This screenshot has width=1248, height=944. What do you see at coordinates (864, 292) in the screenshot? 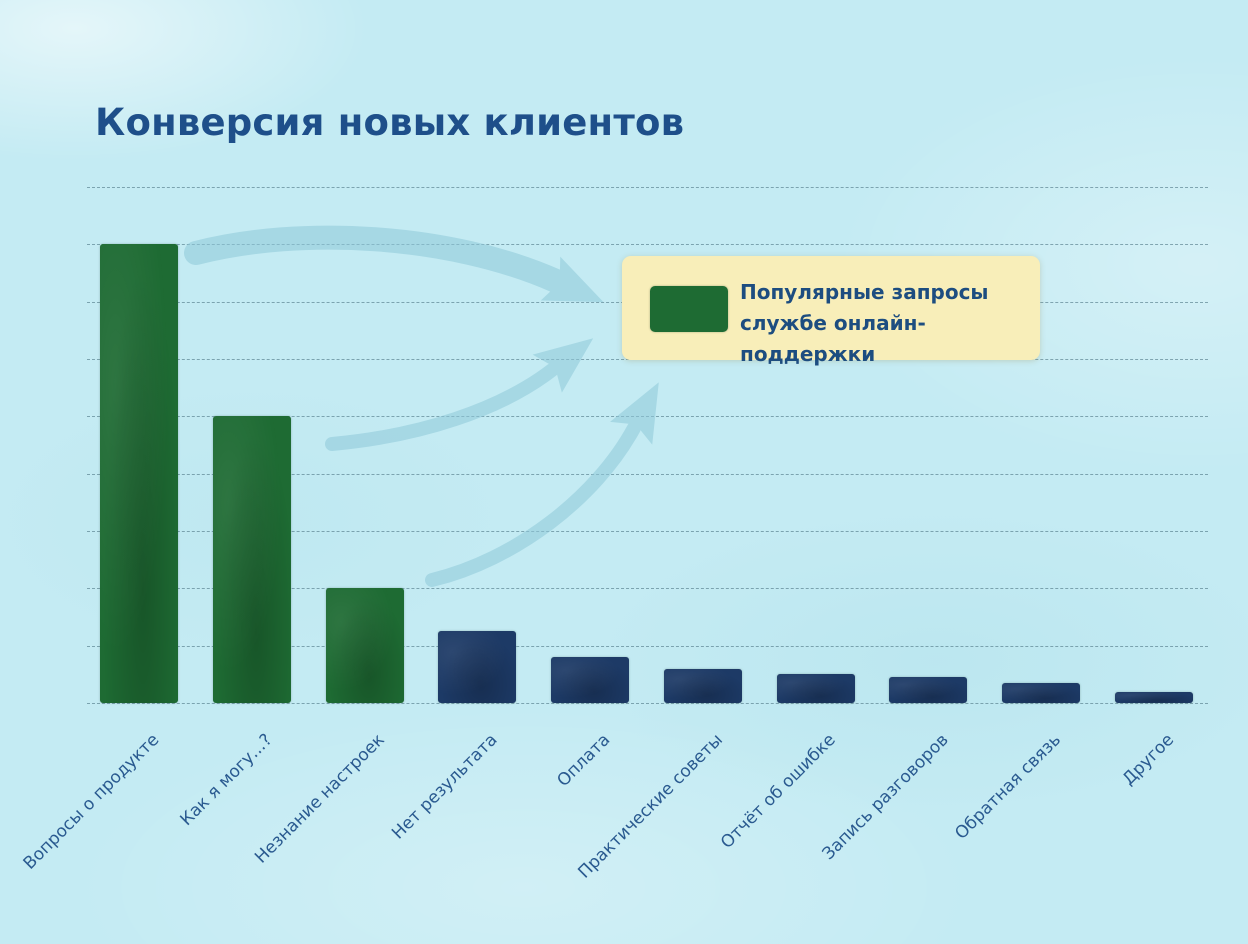
I see `legend-label-line1: Популярные запросы` at bounding box center [864, 292].